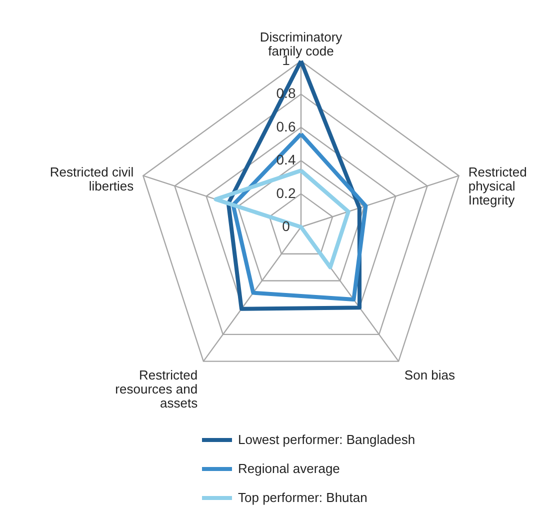 Image resolution: width=551 pixels, height=531 pixels. Describe the element at coordinates (92, 179) in the screenshot. I see `spoke-label: Restricted civil liberties` at that location.